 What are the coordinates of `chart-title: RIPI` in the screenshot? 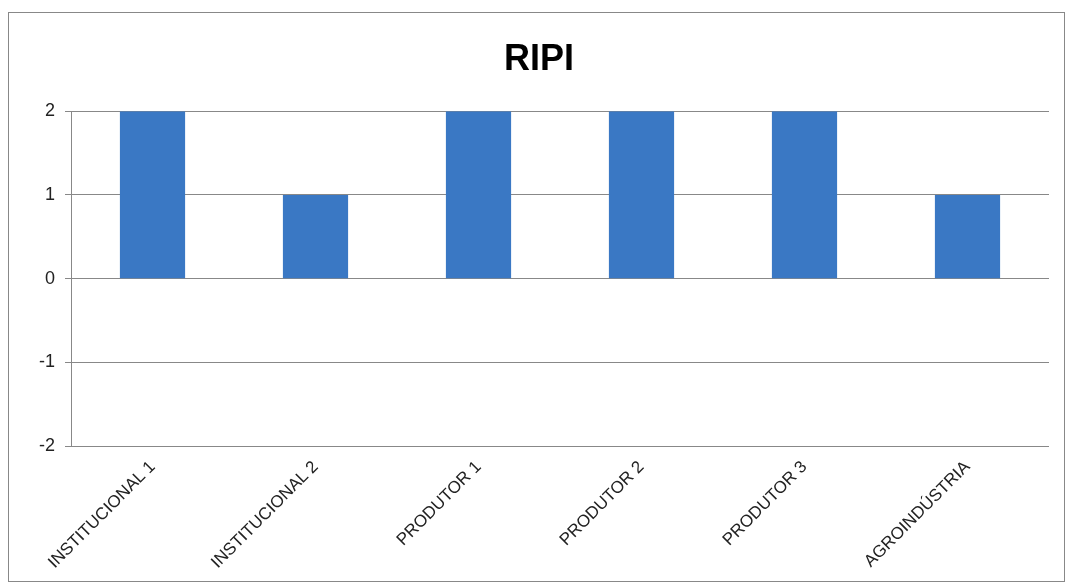 It's located at (539, 57).